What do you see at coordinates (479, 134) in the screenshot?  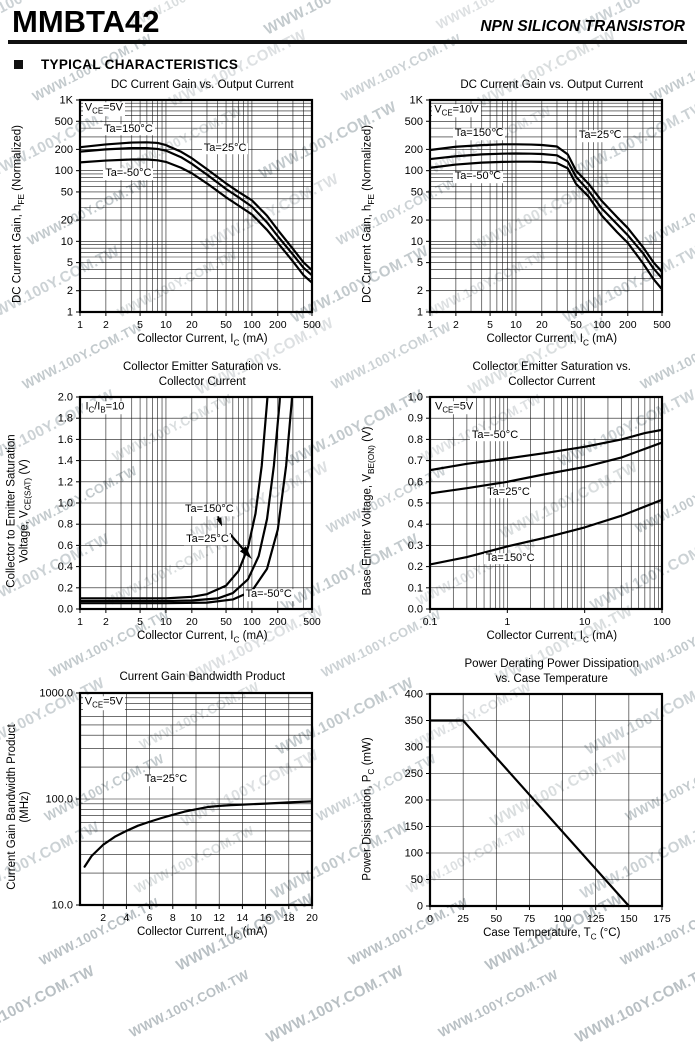 I see `annotation-ta-150: Ta=150℃` at bounding box center [479, 134].